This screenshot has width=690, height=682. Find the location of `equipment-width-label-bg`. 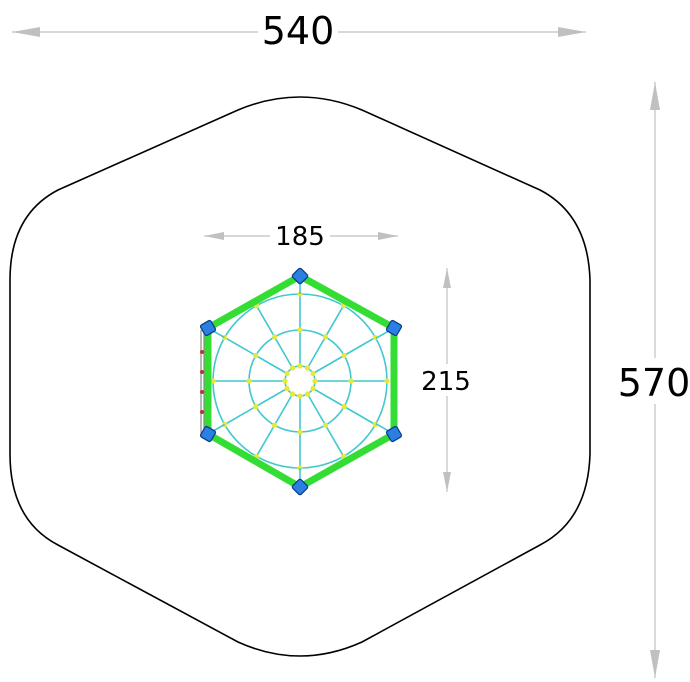

equipment-width-label-bg is located at coordinates (300, 235).